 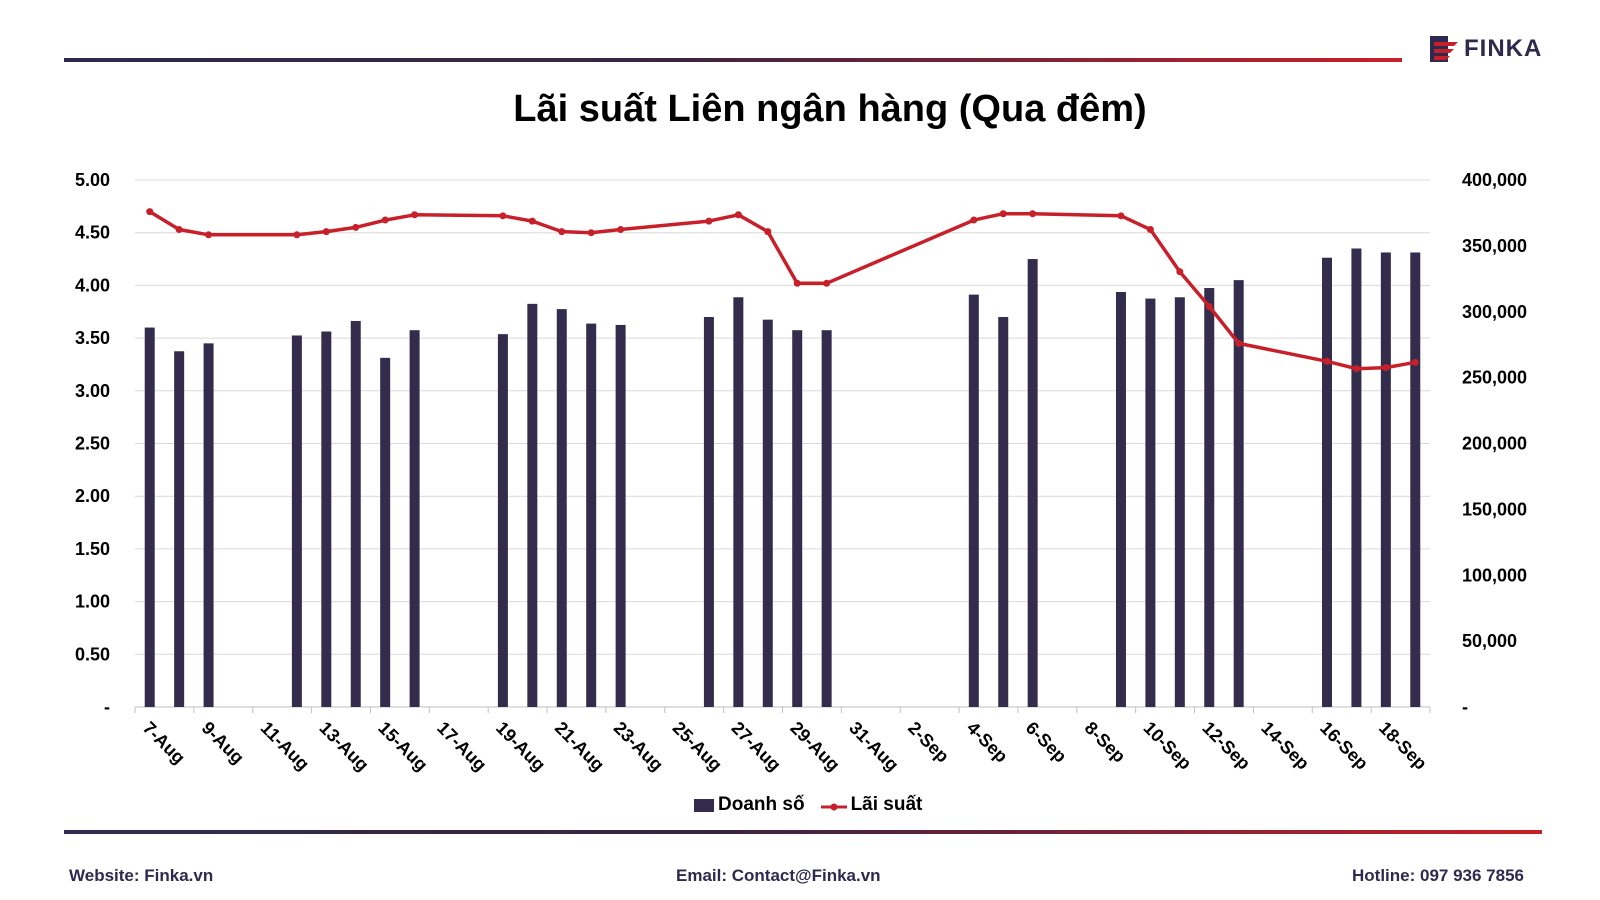 I want to click on x-tick-label: 14-Sep, so click(x=1285, y=746).